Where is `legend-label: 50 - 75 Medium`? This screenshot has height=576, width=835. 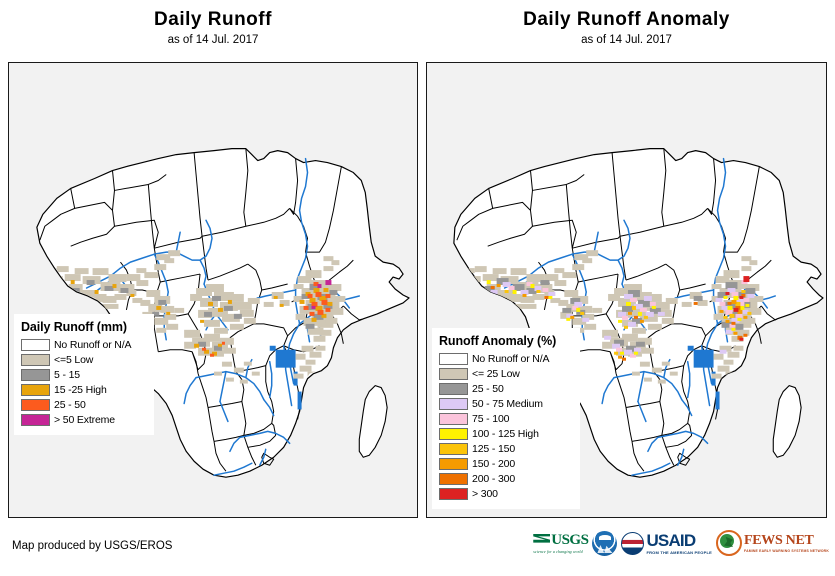
legend-label: 50 - 75 Medium is located at coordinates (507, 403).